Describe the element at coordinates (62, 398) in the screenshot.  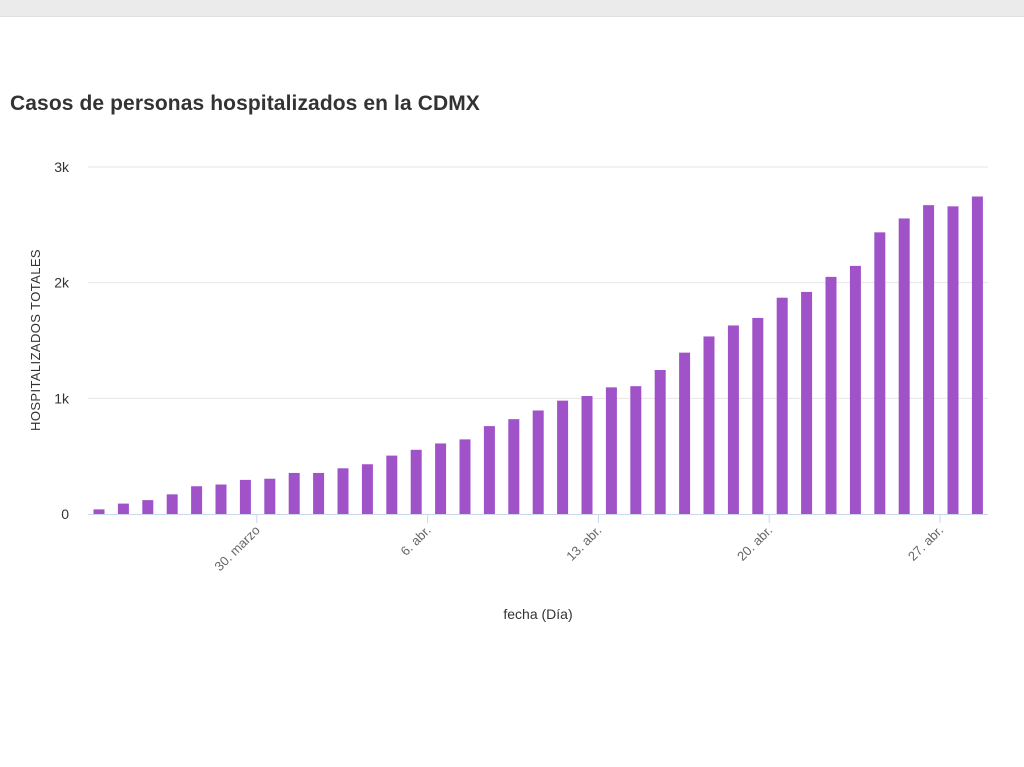
I see `y-tick-label: 1k` at that location.